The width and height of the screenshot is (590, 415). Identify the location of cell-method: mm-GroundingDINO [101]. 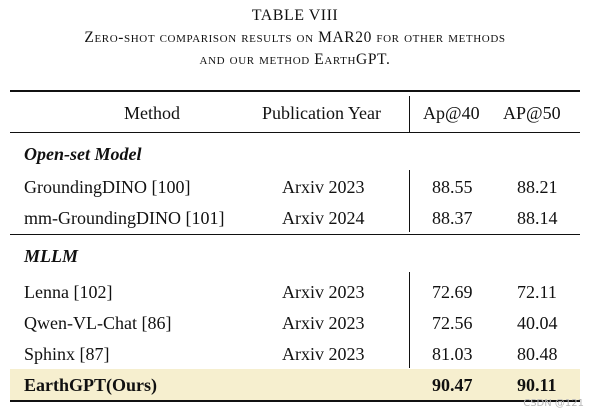
(124, 218).